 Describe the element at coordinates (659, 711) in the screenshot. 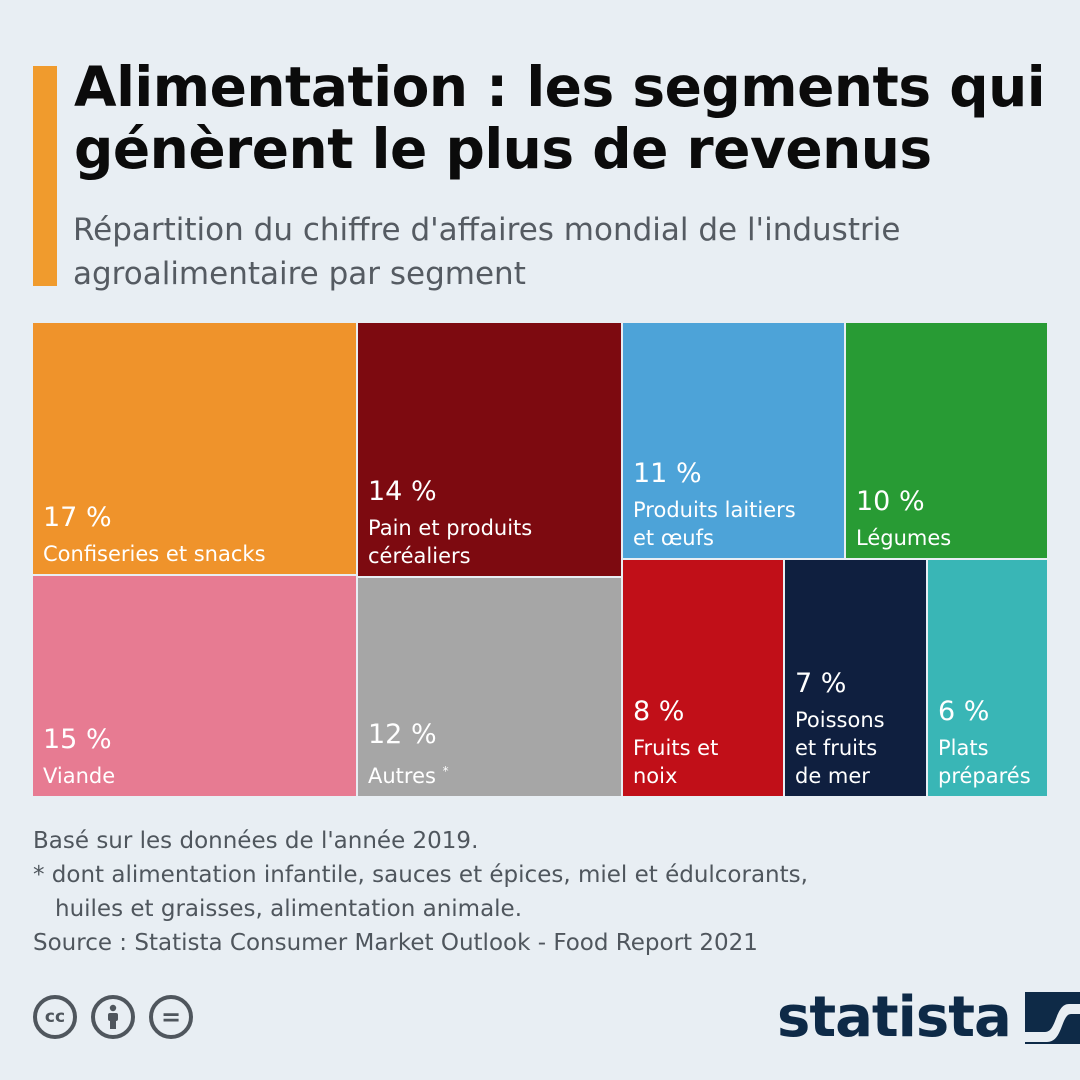

I see `tile-value: 8 %` at that location.